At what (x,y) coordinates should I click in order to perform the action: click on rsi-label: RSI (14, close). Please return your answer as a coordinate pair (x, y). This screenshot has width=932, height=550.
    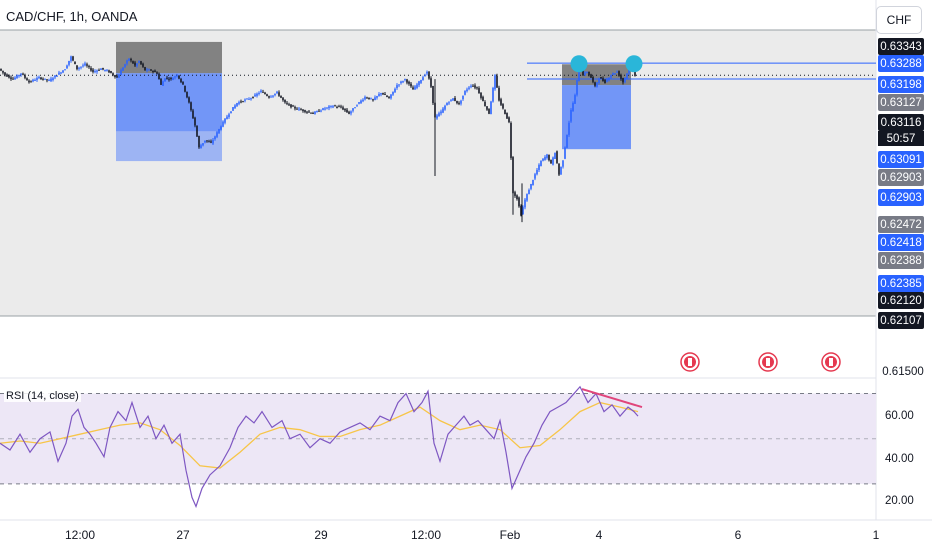
    Looking at the image, I should click on (42, 396).